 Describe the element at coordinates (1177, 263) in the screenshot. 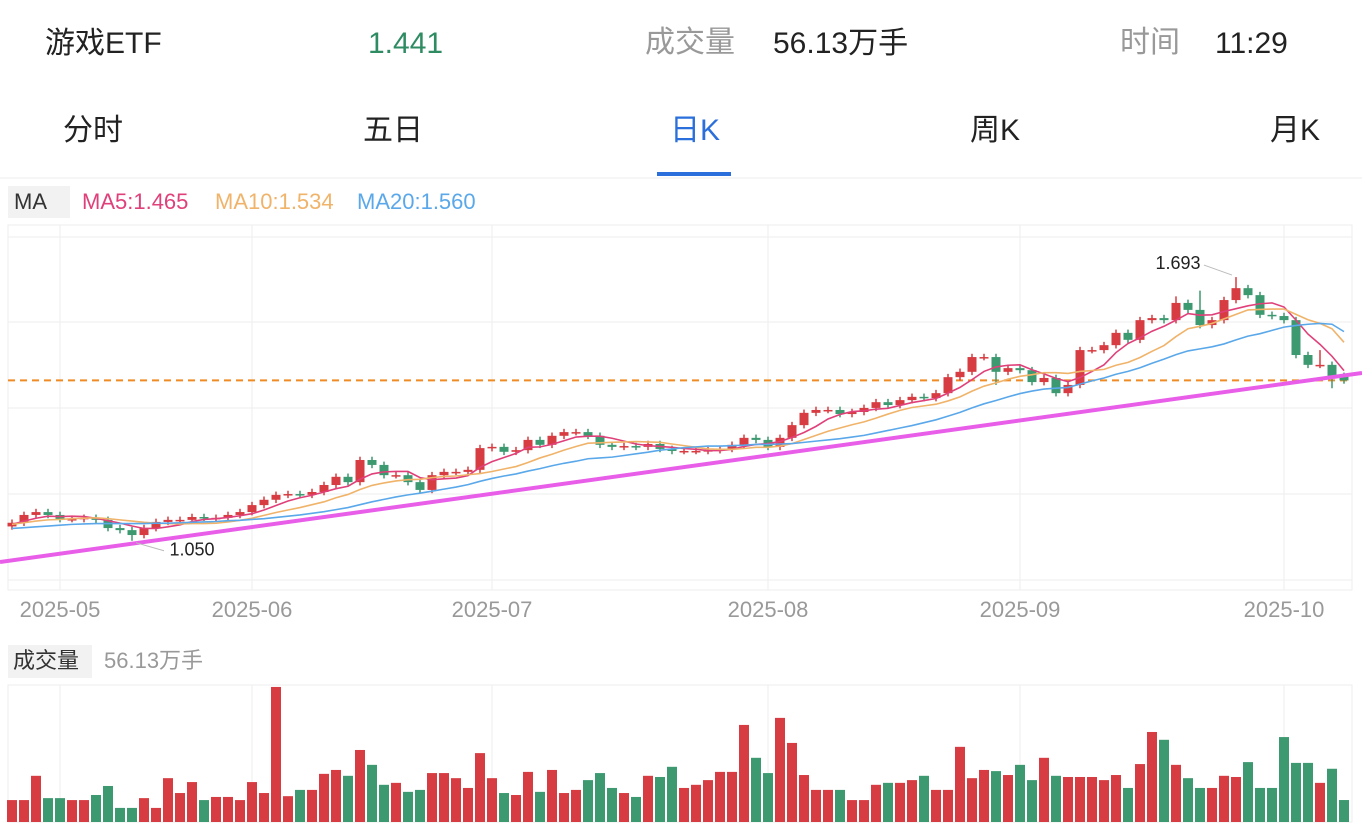

I see `annotation: 1.693` at that location.